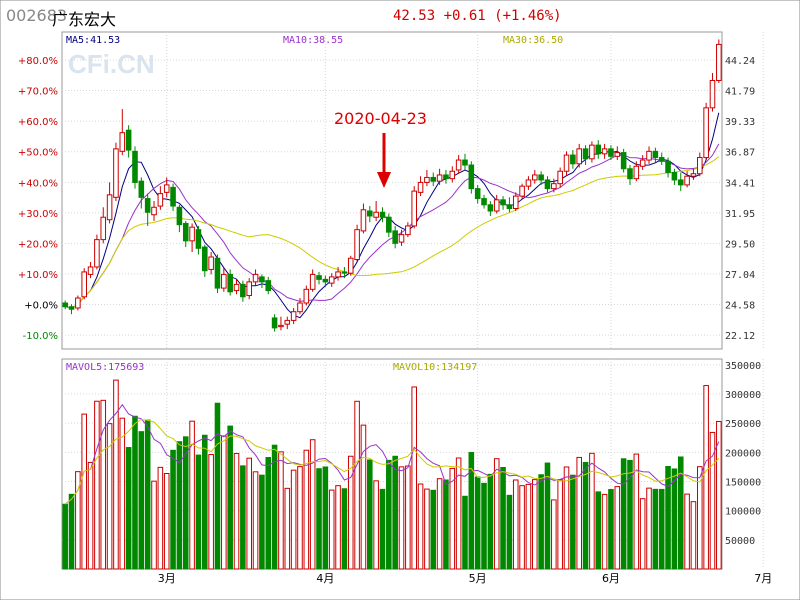  What do you see at coordinates (384, 160) in the screenshot?
I see `annotation-arrow` at bounding box center [384, 160].